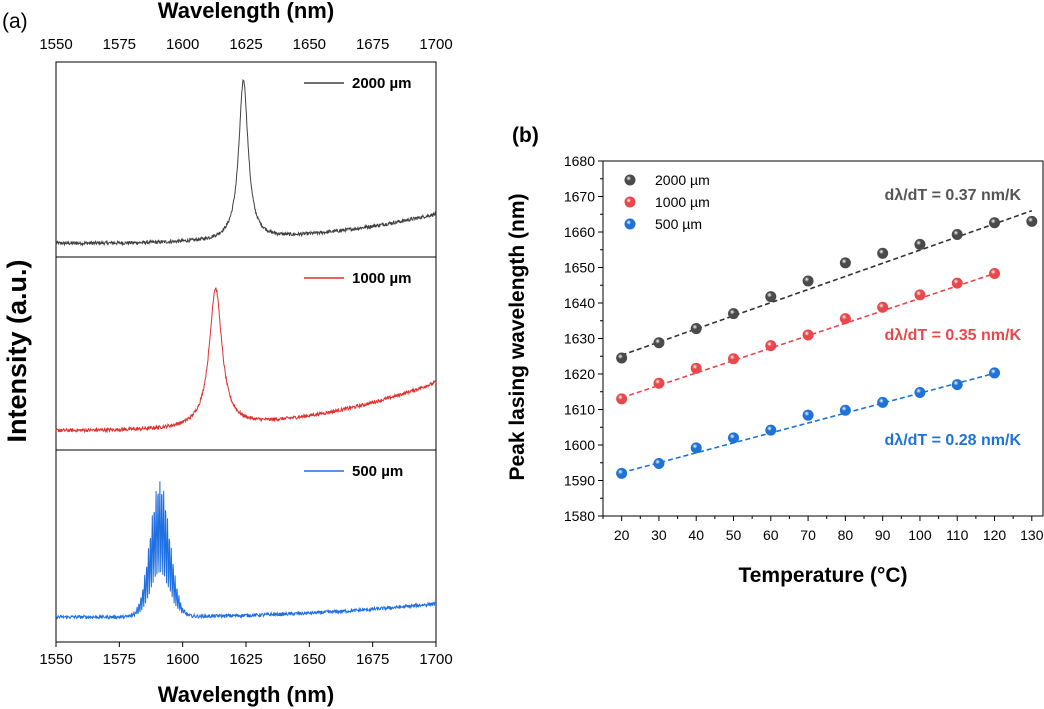 The image size is (1044, 709). Describe the element at coordinates (377, 471) in the screenshot. I see `a-legend-label: 500 µm` at that location.